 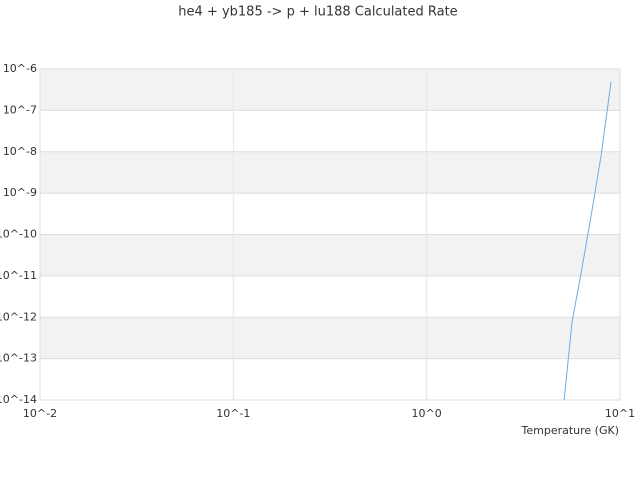 What do you see at coordinates (233, 413) in the screenshot?
I see `x-tick-label: 10^-1` at bounding box center [233, 413].